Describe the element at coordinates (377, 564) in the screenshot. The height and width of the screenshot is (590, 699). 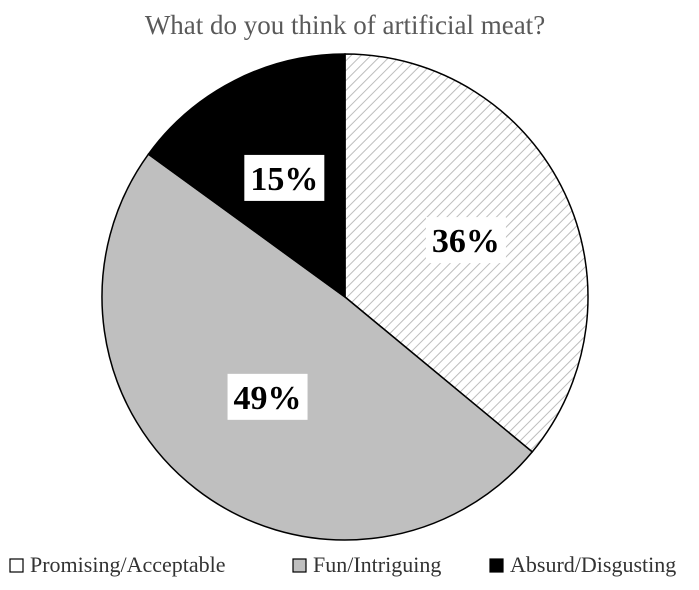
I see `legend-label: Fun/Intriguing` at that location.